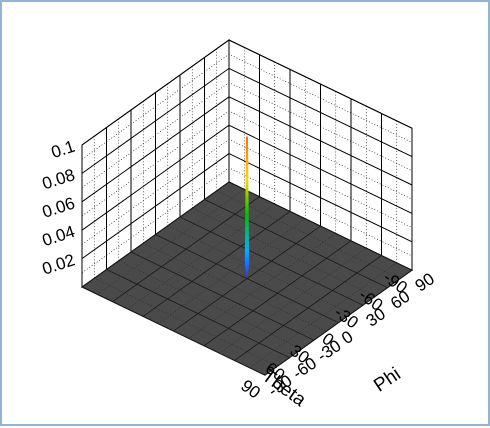 This screenshot has height=428, width=490. I want to click on z-tick-label: 0.06, so click(58, 208).